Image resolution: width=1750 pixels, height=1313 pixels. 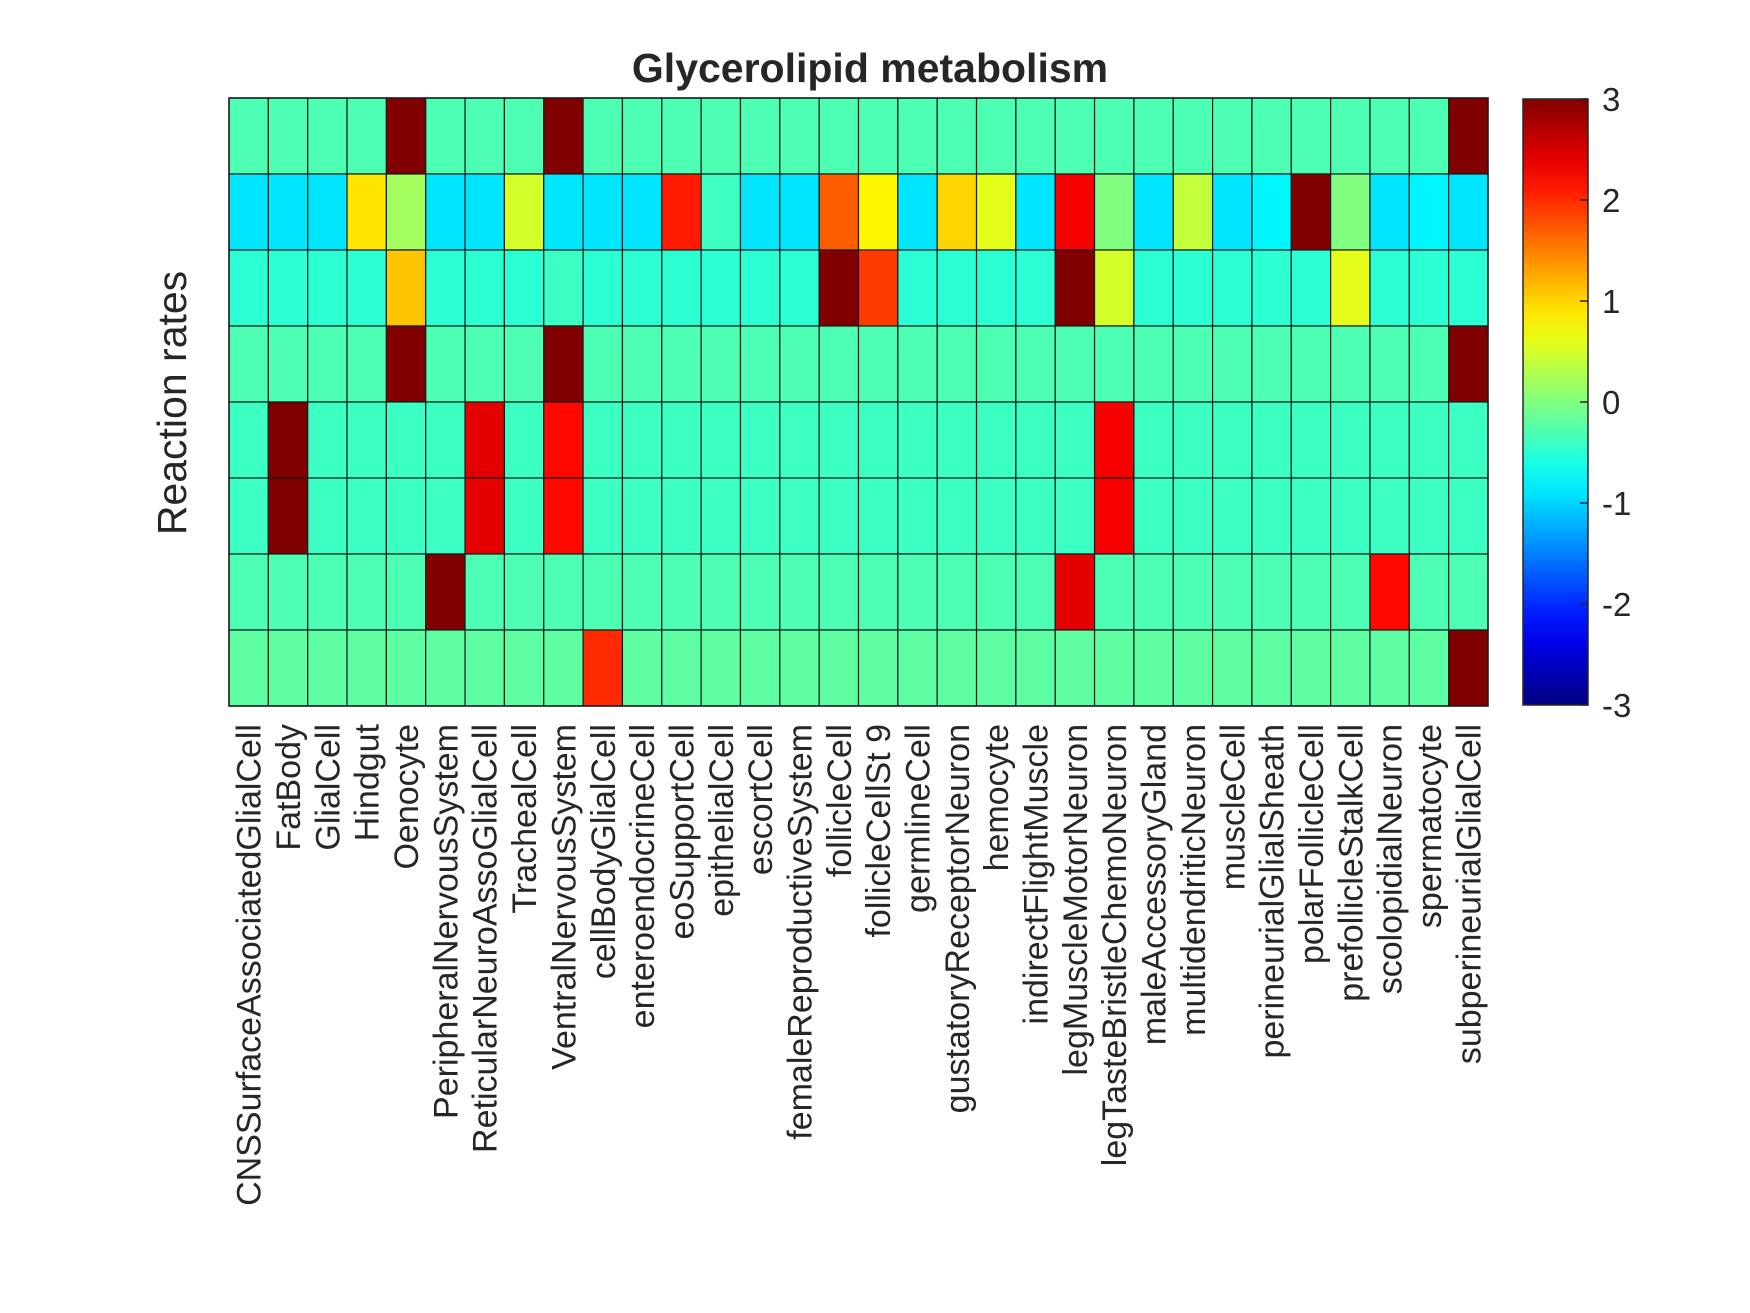 What do you see at coordinates (958, 918) in the screenshot?
I see `x-tick-label: gustatoryReceptorNeuron` at bounding box center [958, 918].